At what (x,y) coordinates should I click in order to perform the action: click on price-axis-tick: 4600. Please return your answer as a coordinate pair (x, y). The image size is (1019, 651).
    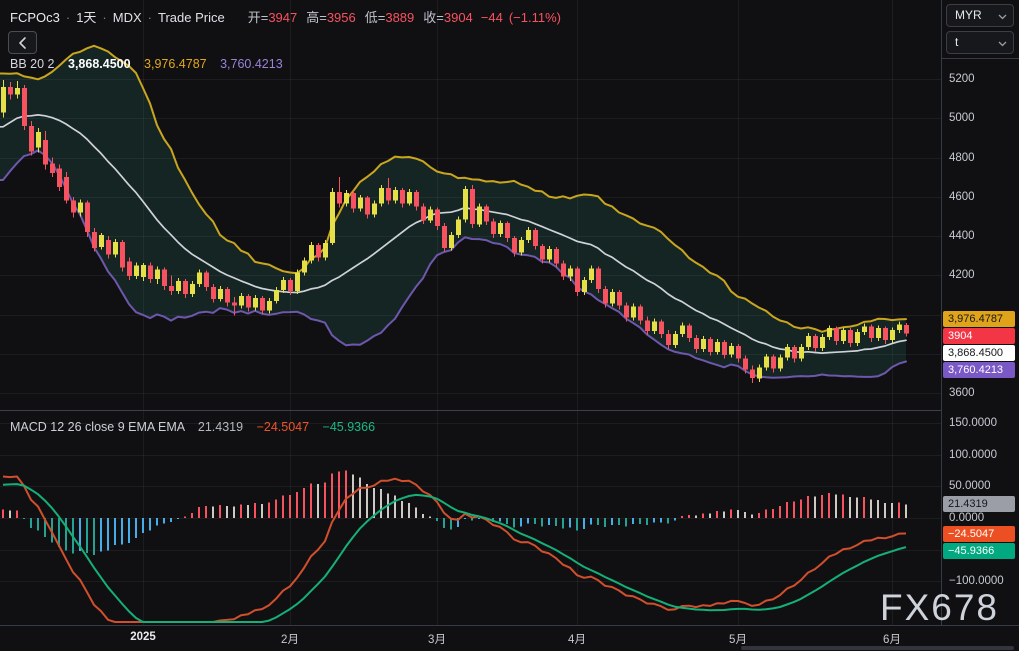
    Looking at the image, I should click on (962, 196).